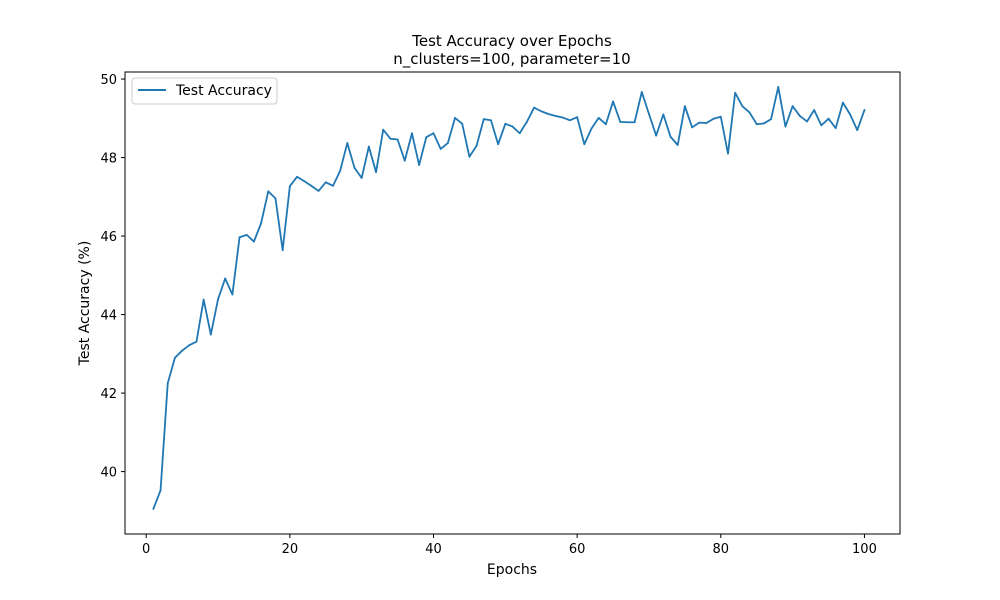 Image resolution: width=1000 pixels, height=600 pixels. I want to click on x-axis: 0 20 40 60 80 100, so click(509, 545).